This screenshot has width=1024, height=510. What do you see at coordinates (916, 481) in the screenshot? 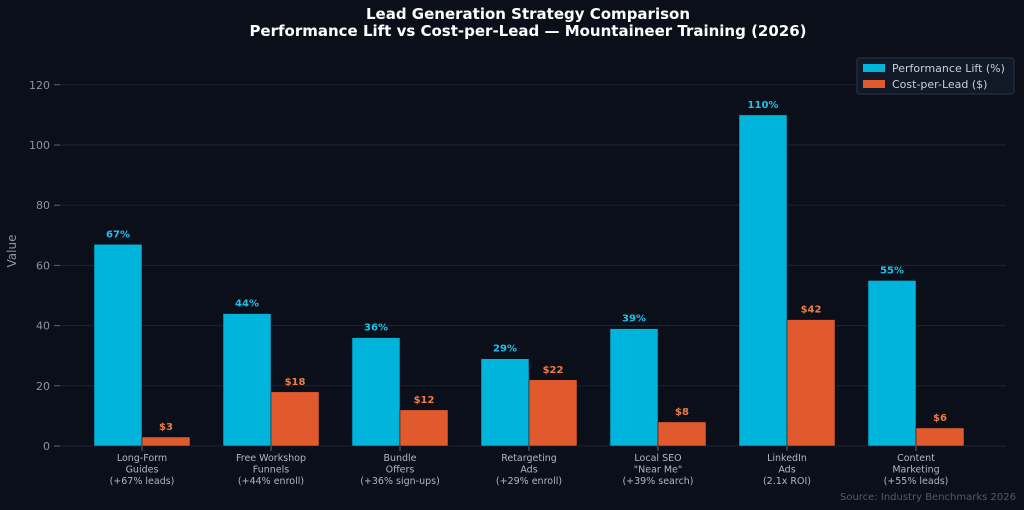
I see `x-tick-label-line: (+55% leads)` at bounding box center [916, 481].